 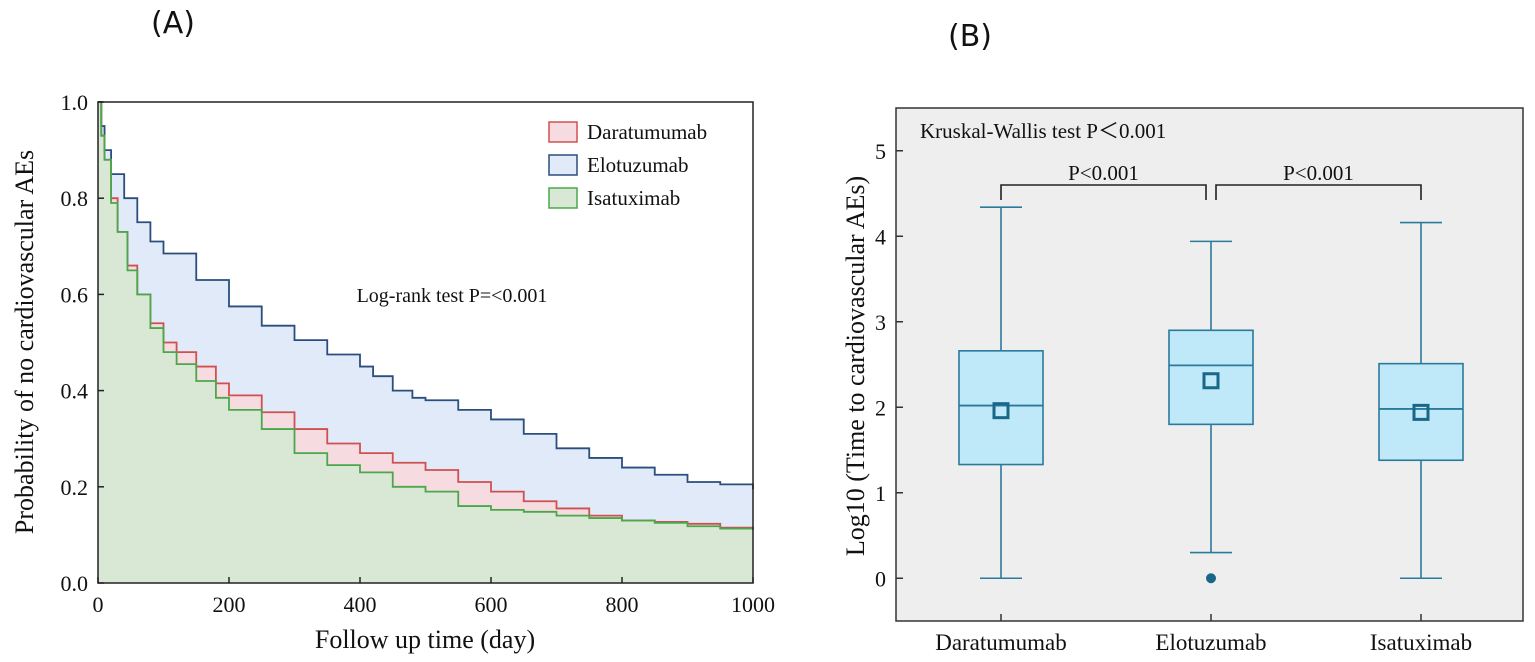 What do you see at coordinates (633, 198) in the screenshot?
I see `legend-label-isatuximab: Isatuximab` at bounding box center [633, 198].